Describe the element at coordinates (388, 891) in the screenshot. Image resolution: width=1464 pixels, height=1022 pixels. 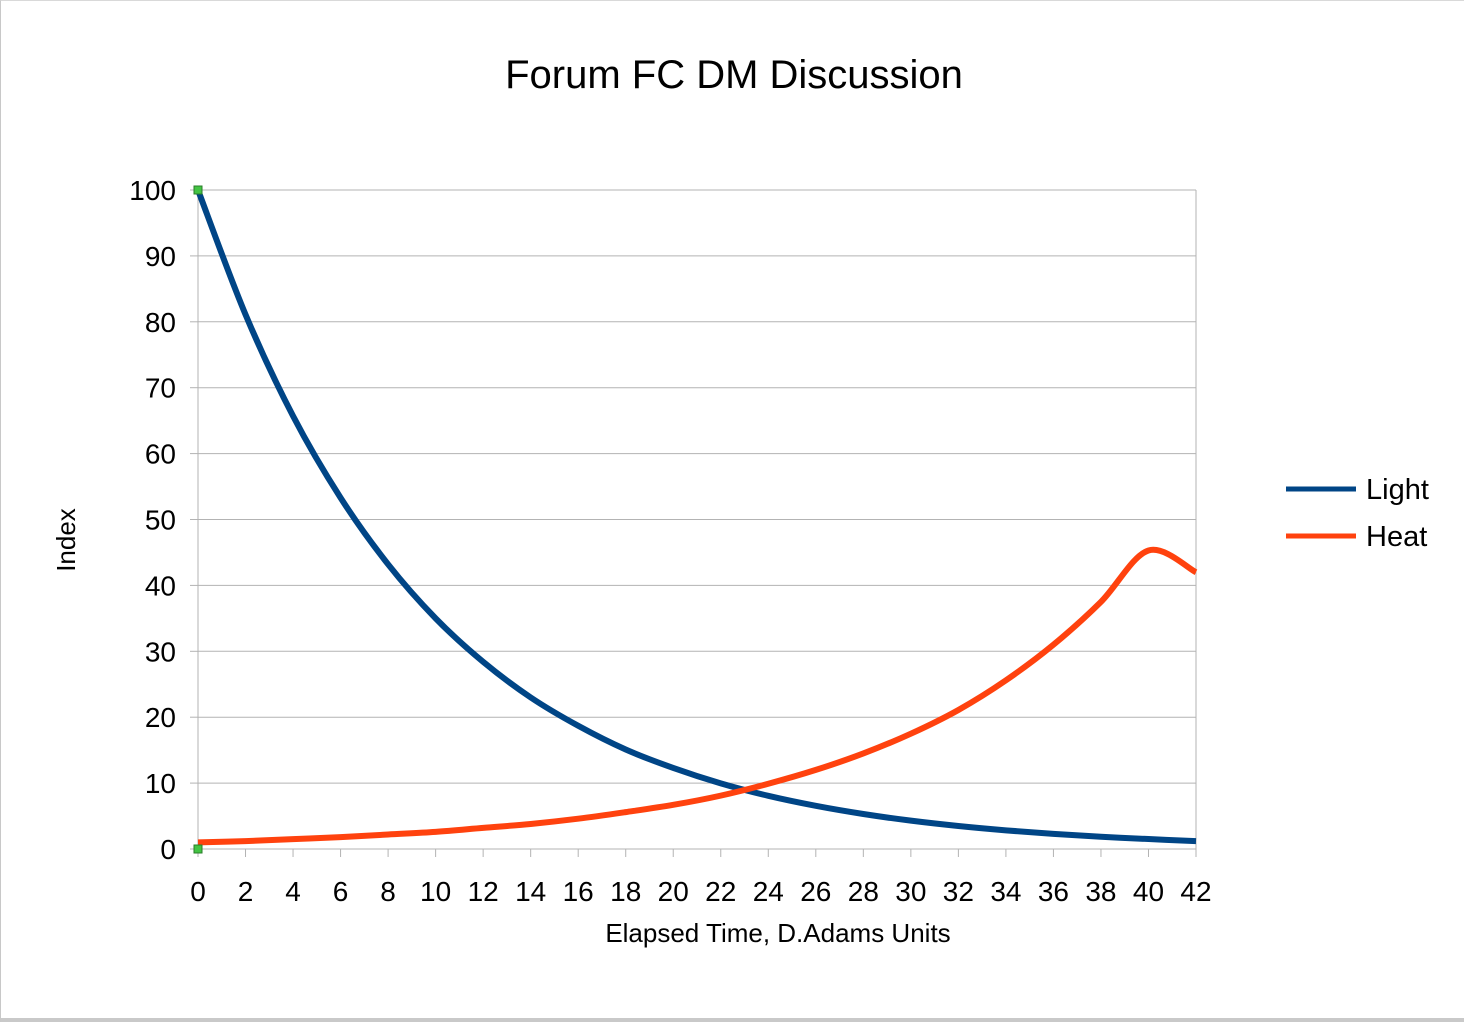
I see `x-tick-label: 8` at that location.